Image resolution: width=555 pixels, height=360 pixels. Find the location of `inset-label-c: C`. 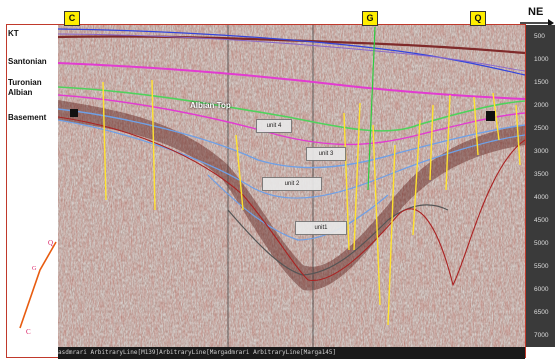

inset-label-c: C is located at coordinates (28, 332).